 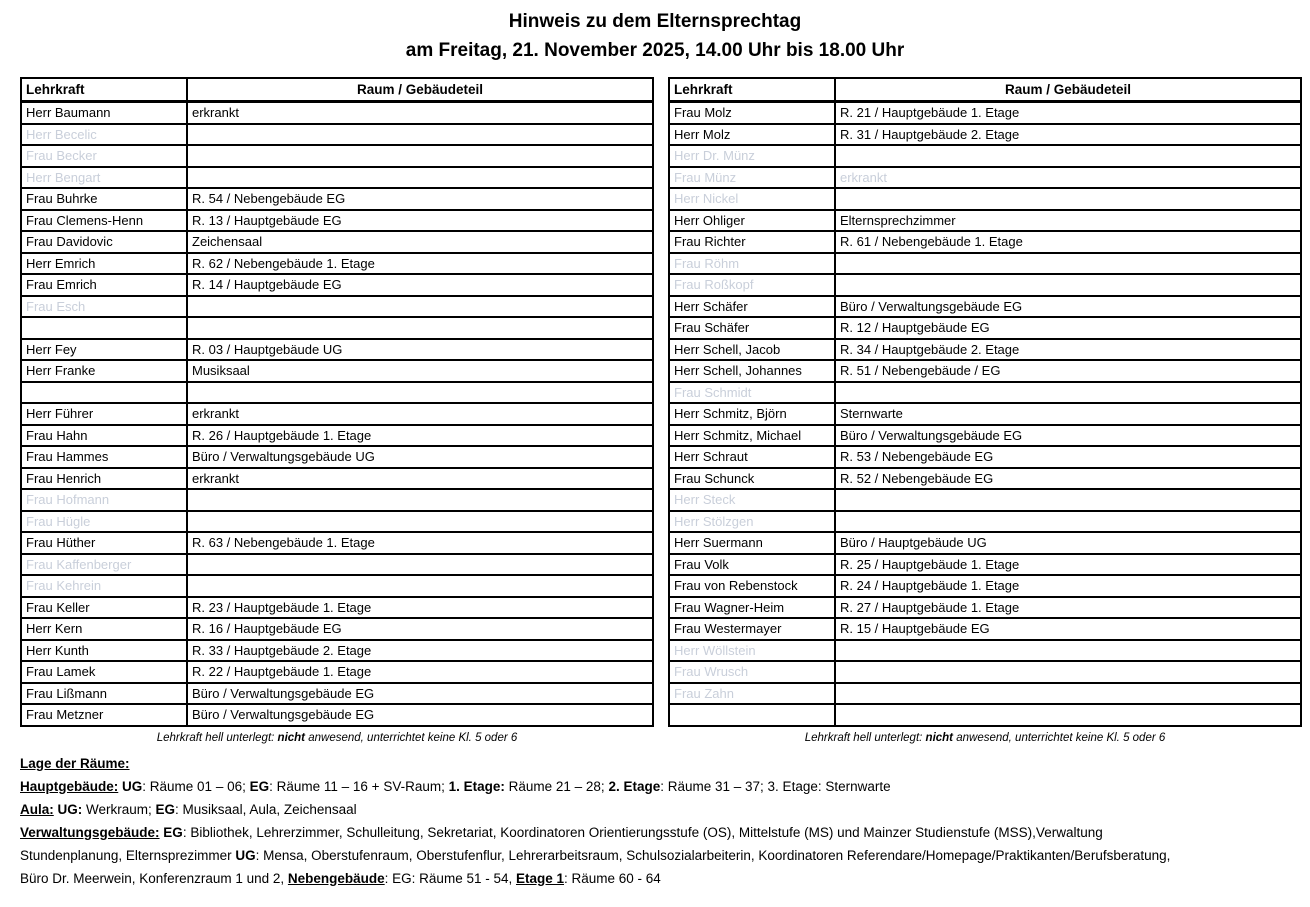 I want to click on table-row: Frau Becker, so click(x=337, y=156).